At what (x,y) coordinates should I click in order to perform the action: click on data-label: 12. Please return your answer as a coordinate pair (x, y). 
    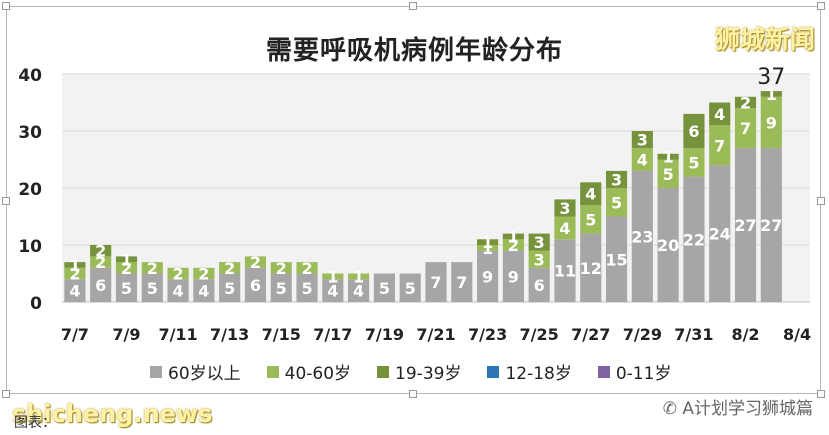
    Looking at the image, I should click on (591, 268).